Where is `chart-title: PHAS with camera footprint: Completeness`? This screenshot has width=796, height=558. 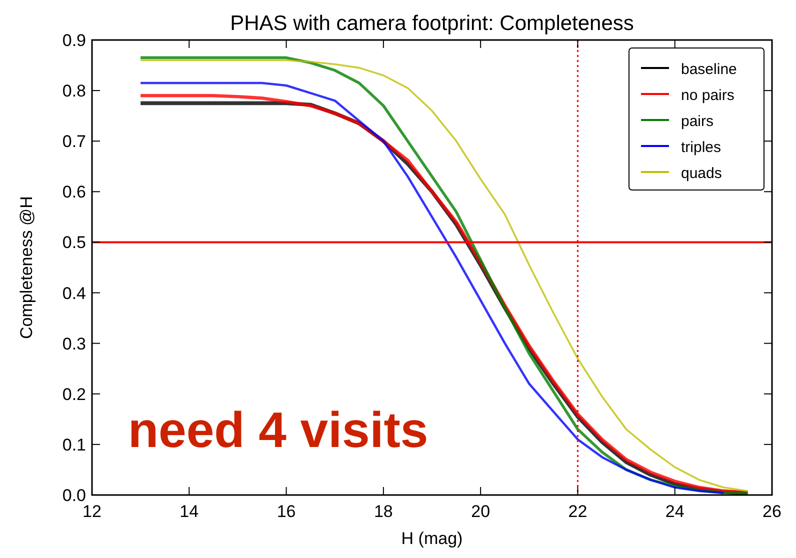
chart-title: PHAS with camera footprint: Completeness is located at coordinates (432, 23).